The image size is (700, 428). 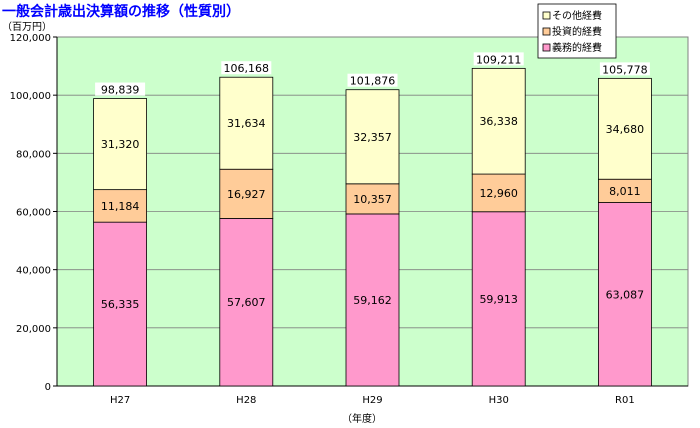 I want to click on segment-value-label: 12,960, so click(x=498, y=193).